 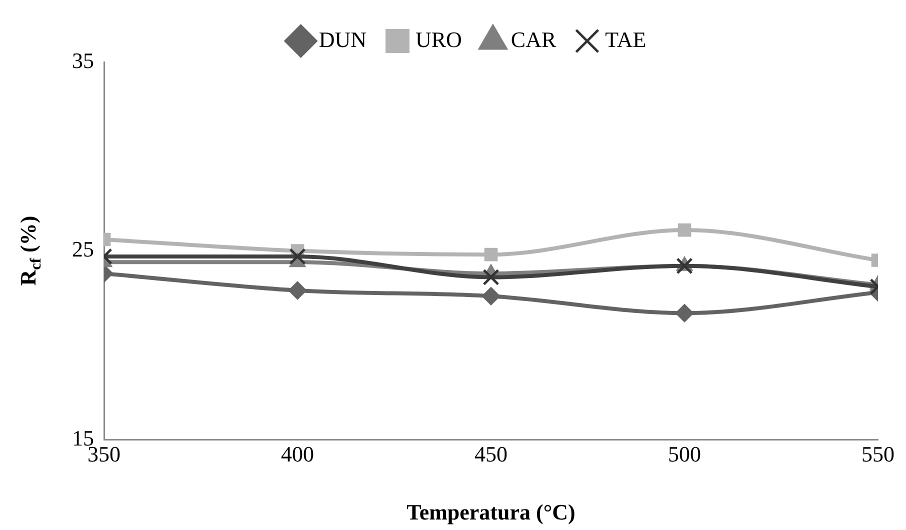 I want to click on y-tick-label: 35, so click(x=83, y=60).